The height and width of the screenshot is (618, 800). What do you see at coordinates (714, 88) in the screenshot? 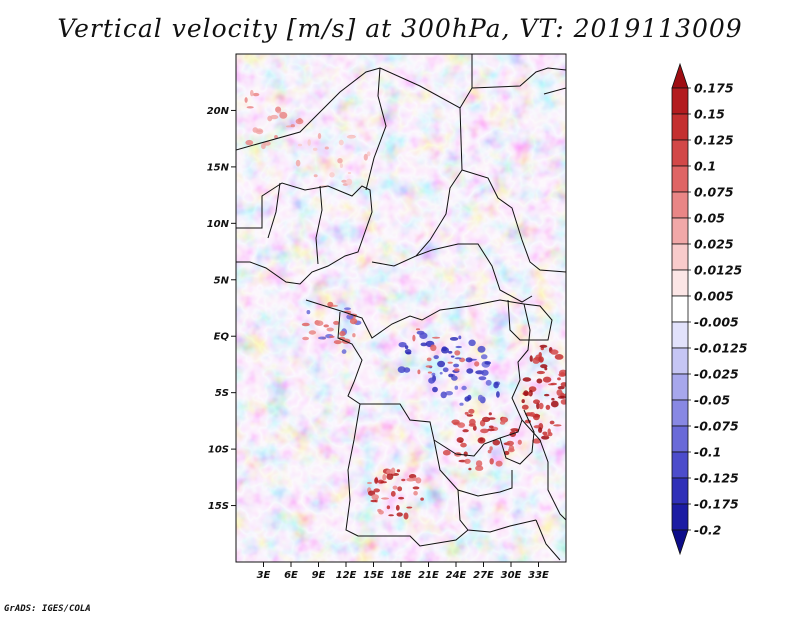
I see `colorbar-label: 0.175` at bounding box center [714, 88].